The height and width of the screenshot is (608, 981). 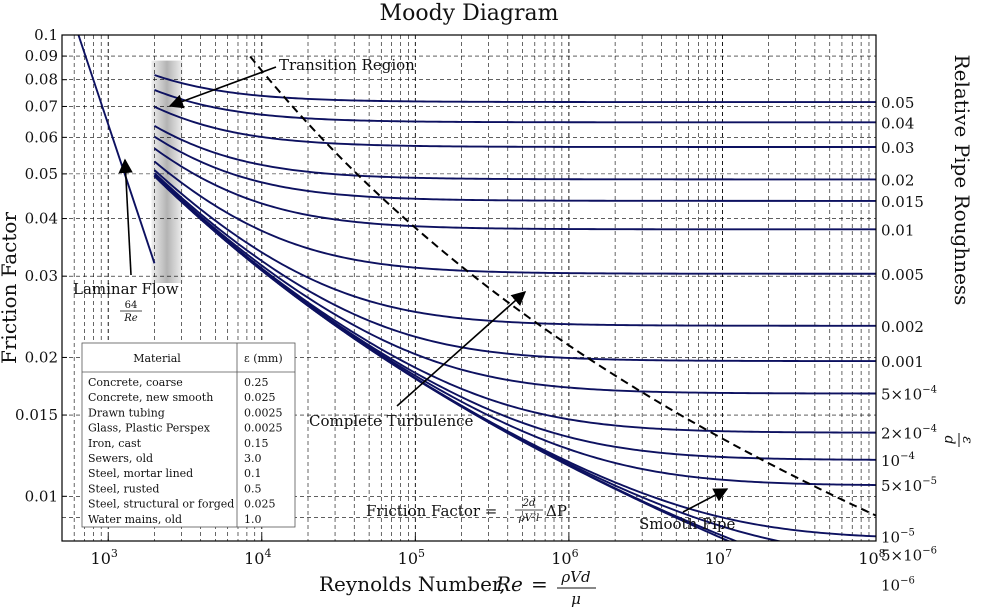 What do you see at coordinates (41, 496) in the screenshot?
I see `y-tick-label: 0.01` at bounding box center [41, 496].